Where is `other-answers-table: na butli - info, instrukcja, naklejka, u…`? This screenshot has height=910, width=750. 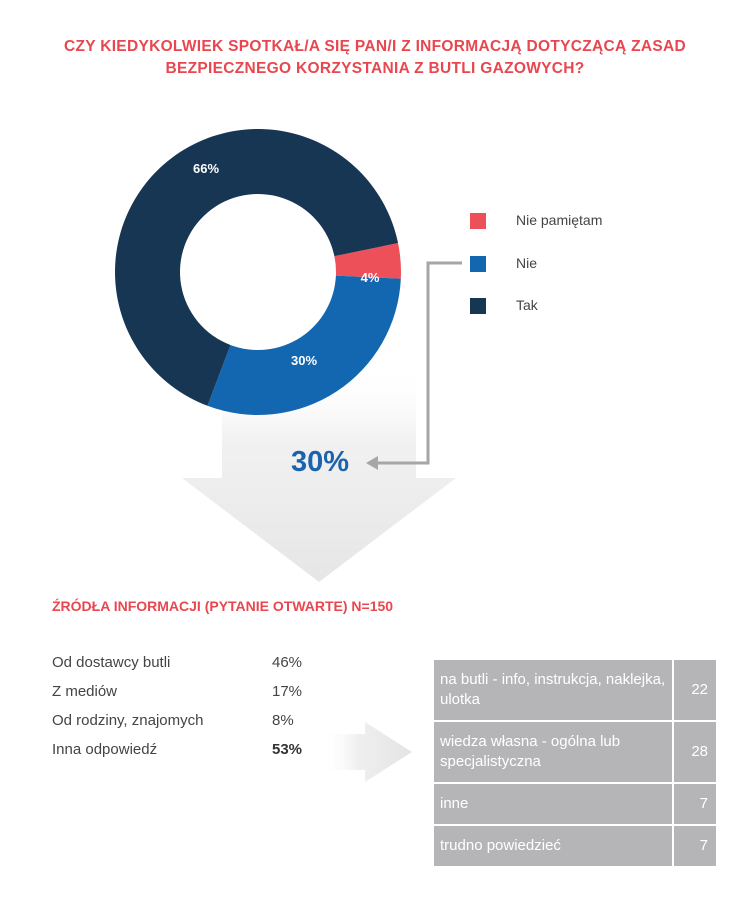
other-answers-table: na butli - info, instrukcja, naklejka, u… is located at coordinates (575, 763).